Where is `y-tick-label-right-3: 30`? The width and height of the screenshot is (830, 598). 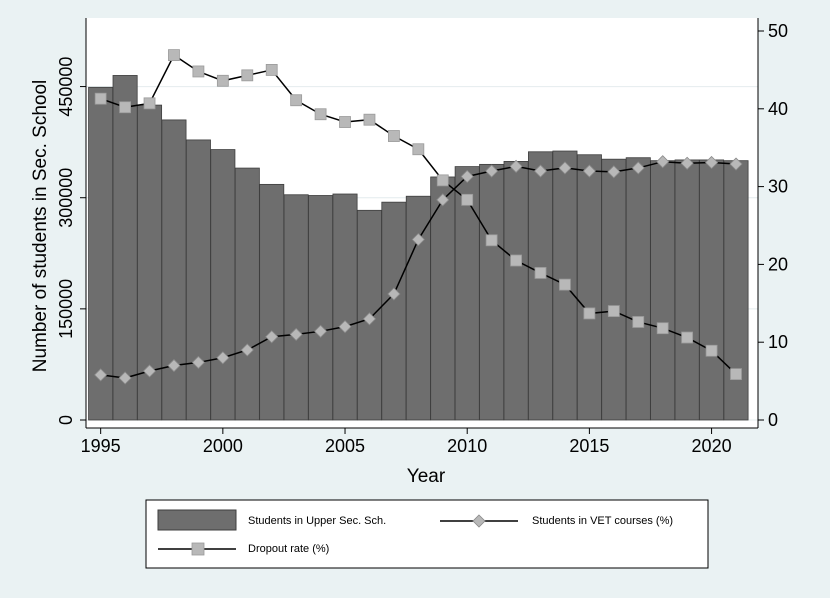 y-tick-label-right-3: 30 is located at coordinates (778, 187).